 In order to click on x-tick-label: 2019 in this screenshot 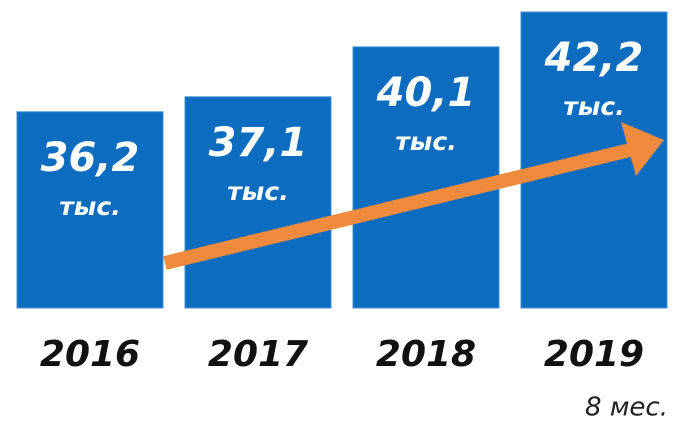, I will do `click(594, 354)`.